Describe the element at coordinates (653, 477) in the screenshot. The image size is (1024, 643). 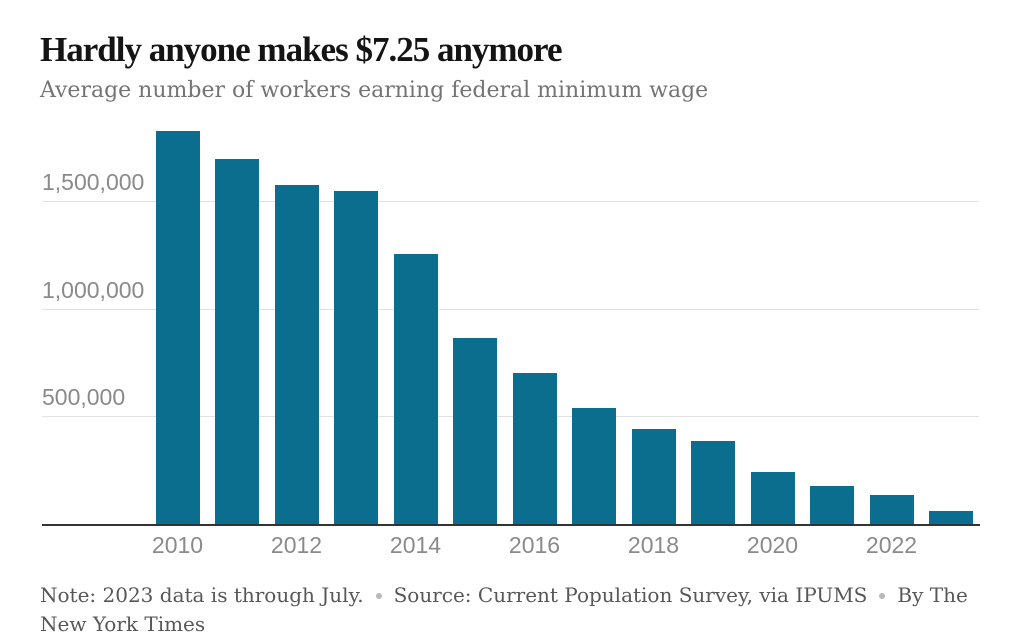
I see `bar-2018` at that location.